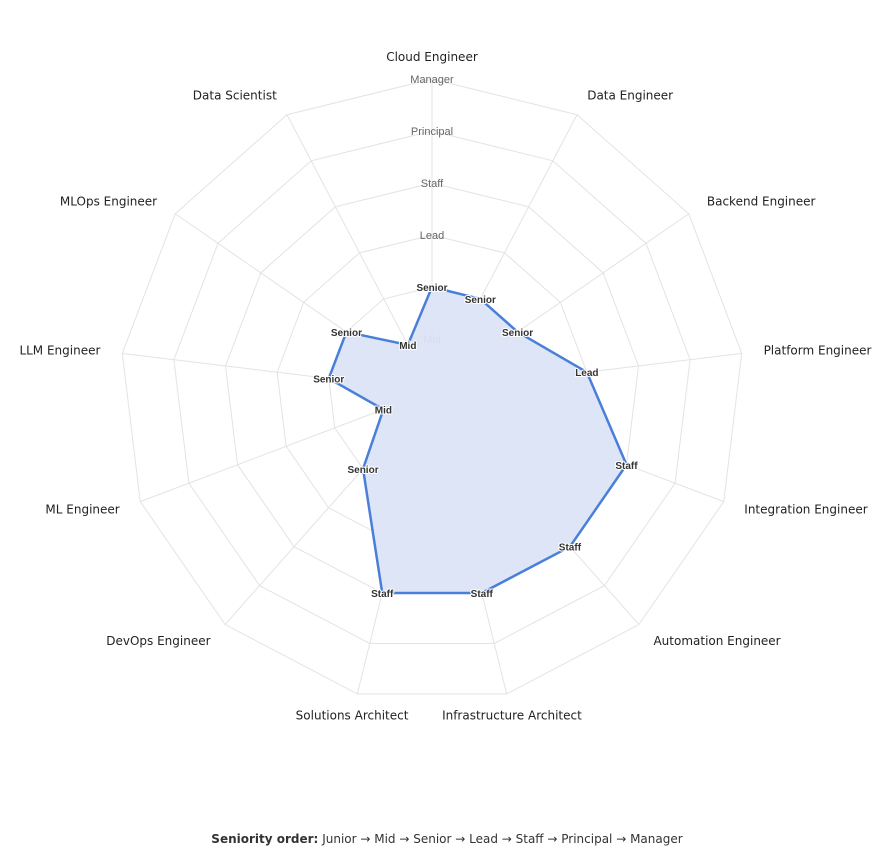 This screenshot has width=894, height=865. What do you see at coordinates (716, 641) in the screenshot?
I see `axis-label: Automation Engineer` at bounding box center [716, 641].